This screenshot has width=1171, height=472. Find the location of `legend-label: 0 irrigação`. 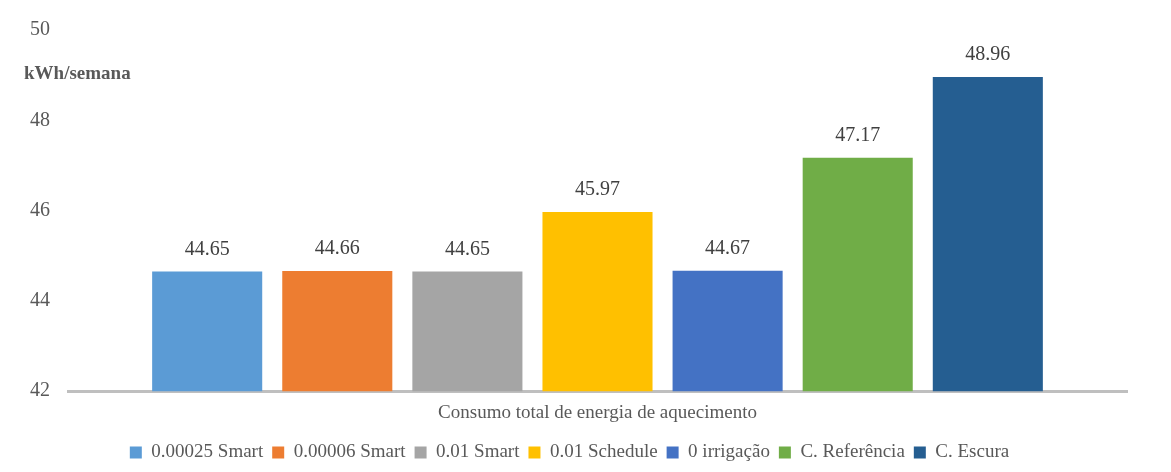

legend-label: 0 irrigação is located at coordinates (729, 451).